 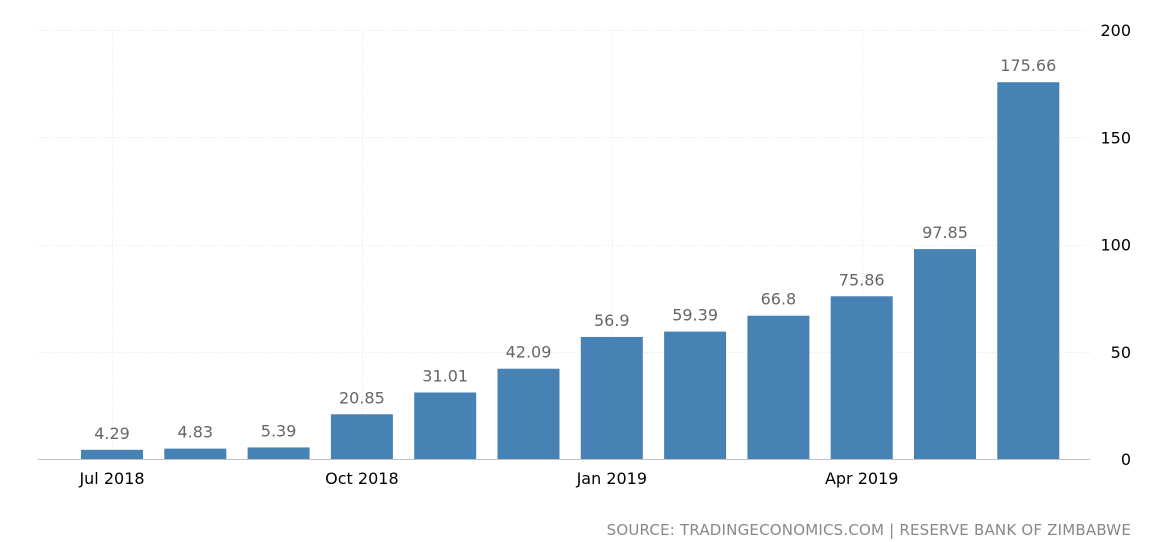 I want to click on bar-value-label: 4.83, so click(x=195, y=432).